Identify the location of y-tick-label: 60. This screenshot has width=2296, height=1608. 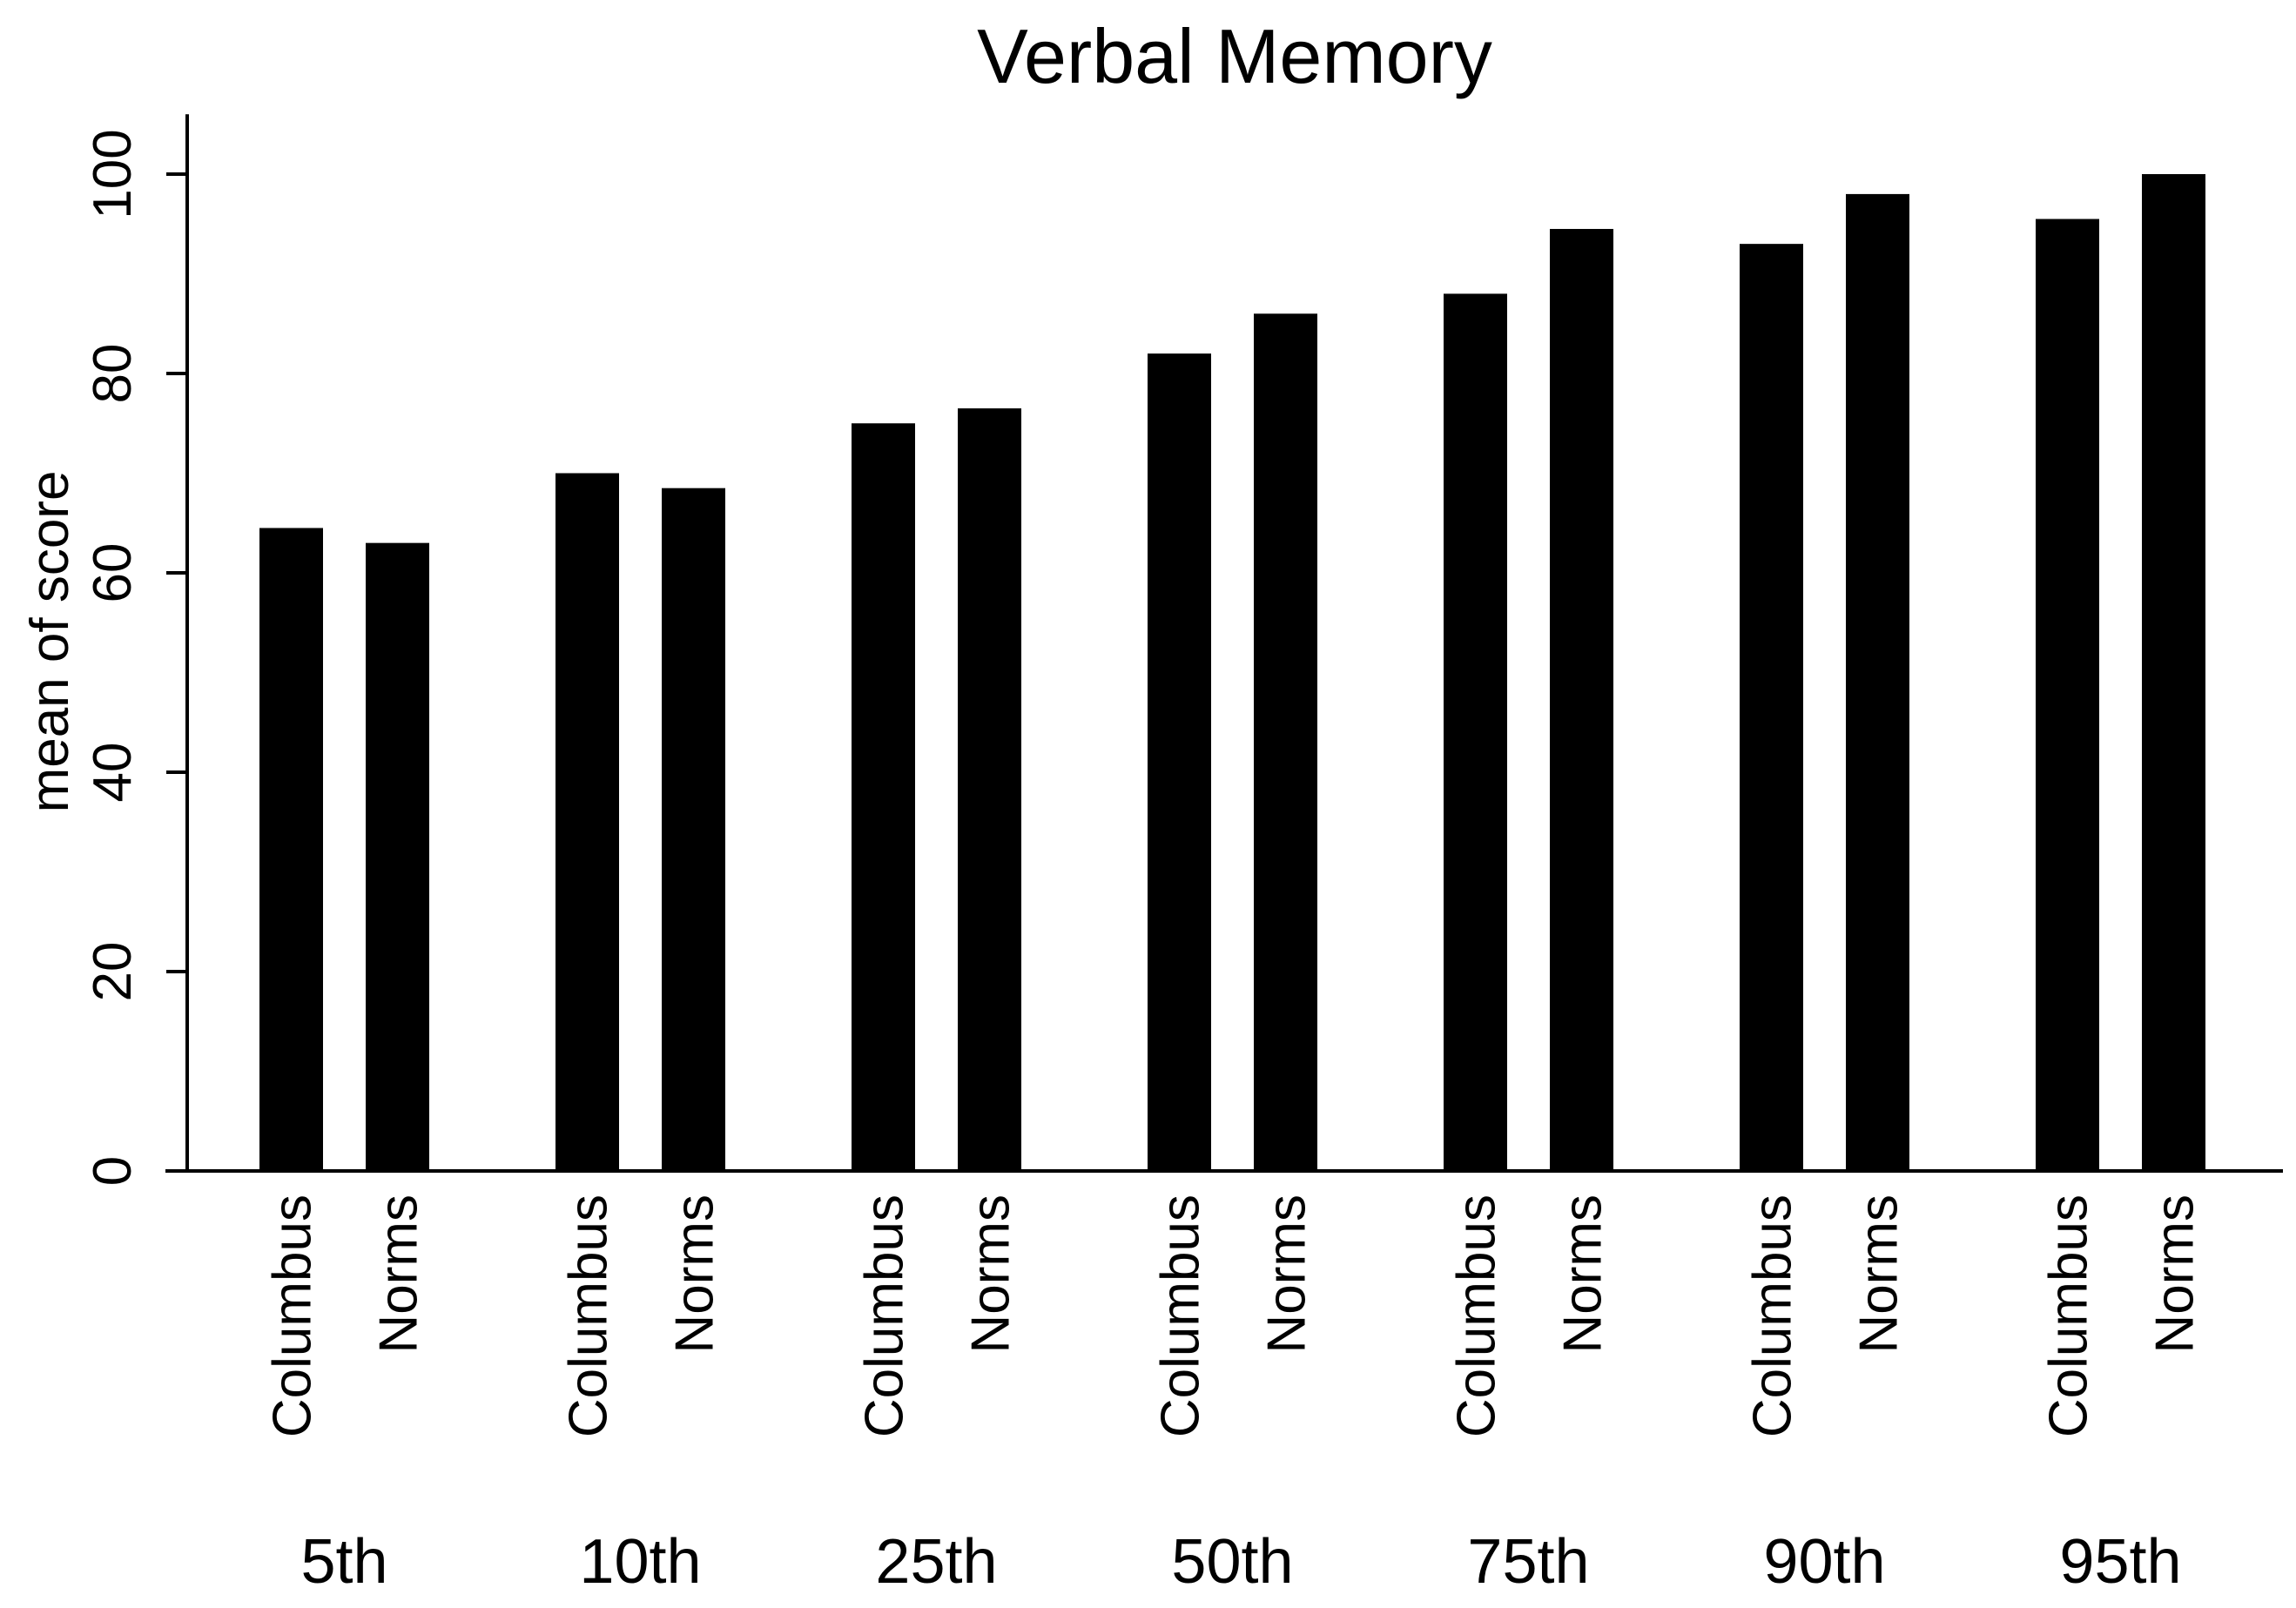
(113, 573).